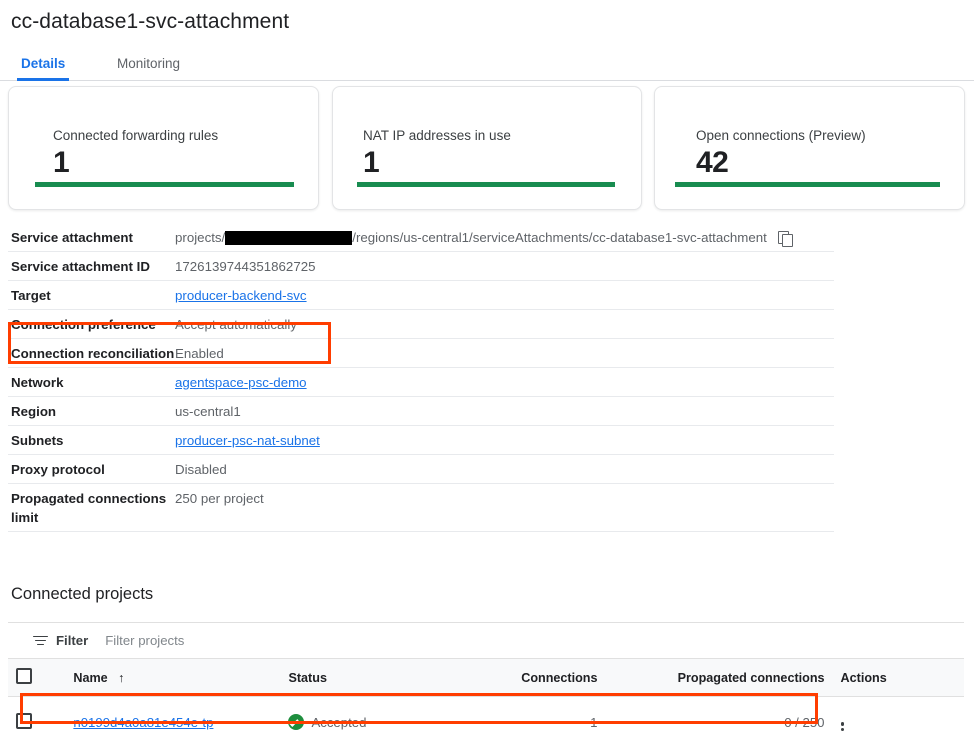 This screenshot has width=974, height=734. Describe the element at coordinates (719, 715) in the screenshot. I see `row-propagated-connections-cell: 0 / 250` at that location.